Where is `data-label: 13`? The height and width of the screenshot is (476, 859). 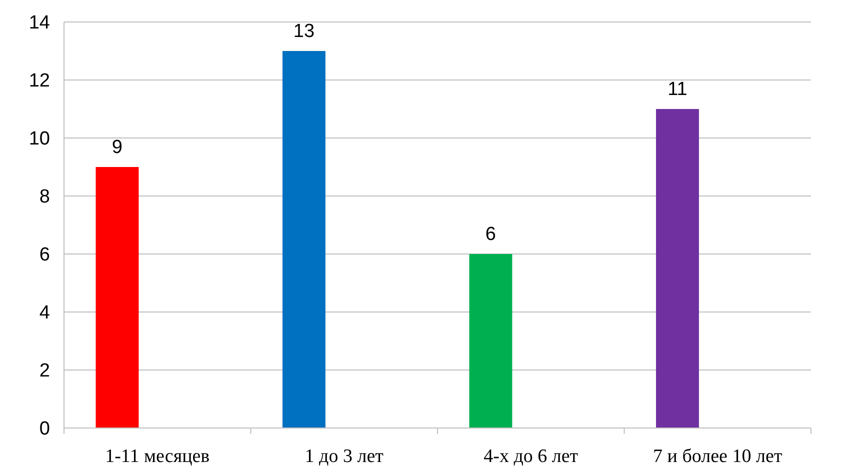 data-label: 13 is located at coordinates (304, 31).